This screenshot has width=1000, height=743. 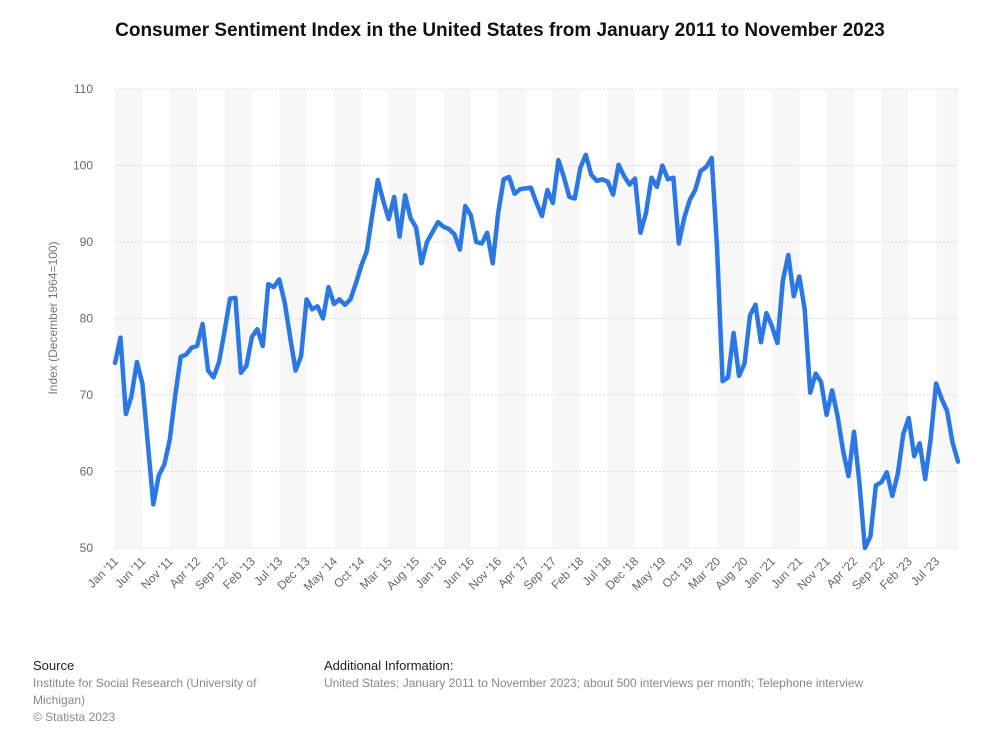 What do you see at coordinates (83, 166) in the screenshot?
I see `y-tick-label: 100` at bounding box center [83, 166].